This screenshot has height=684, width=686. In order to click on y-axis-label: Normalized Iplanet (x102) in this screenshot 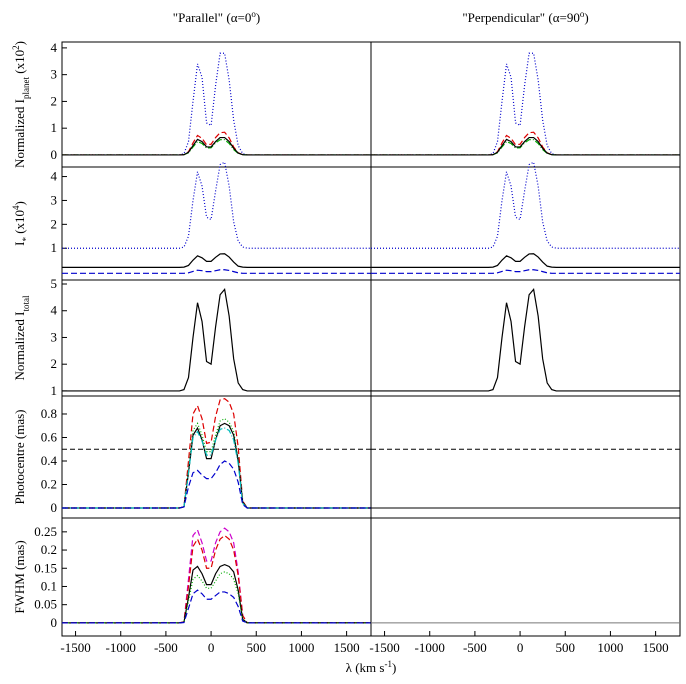, I will do `click(21, 104)`.